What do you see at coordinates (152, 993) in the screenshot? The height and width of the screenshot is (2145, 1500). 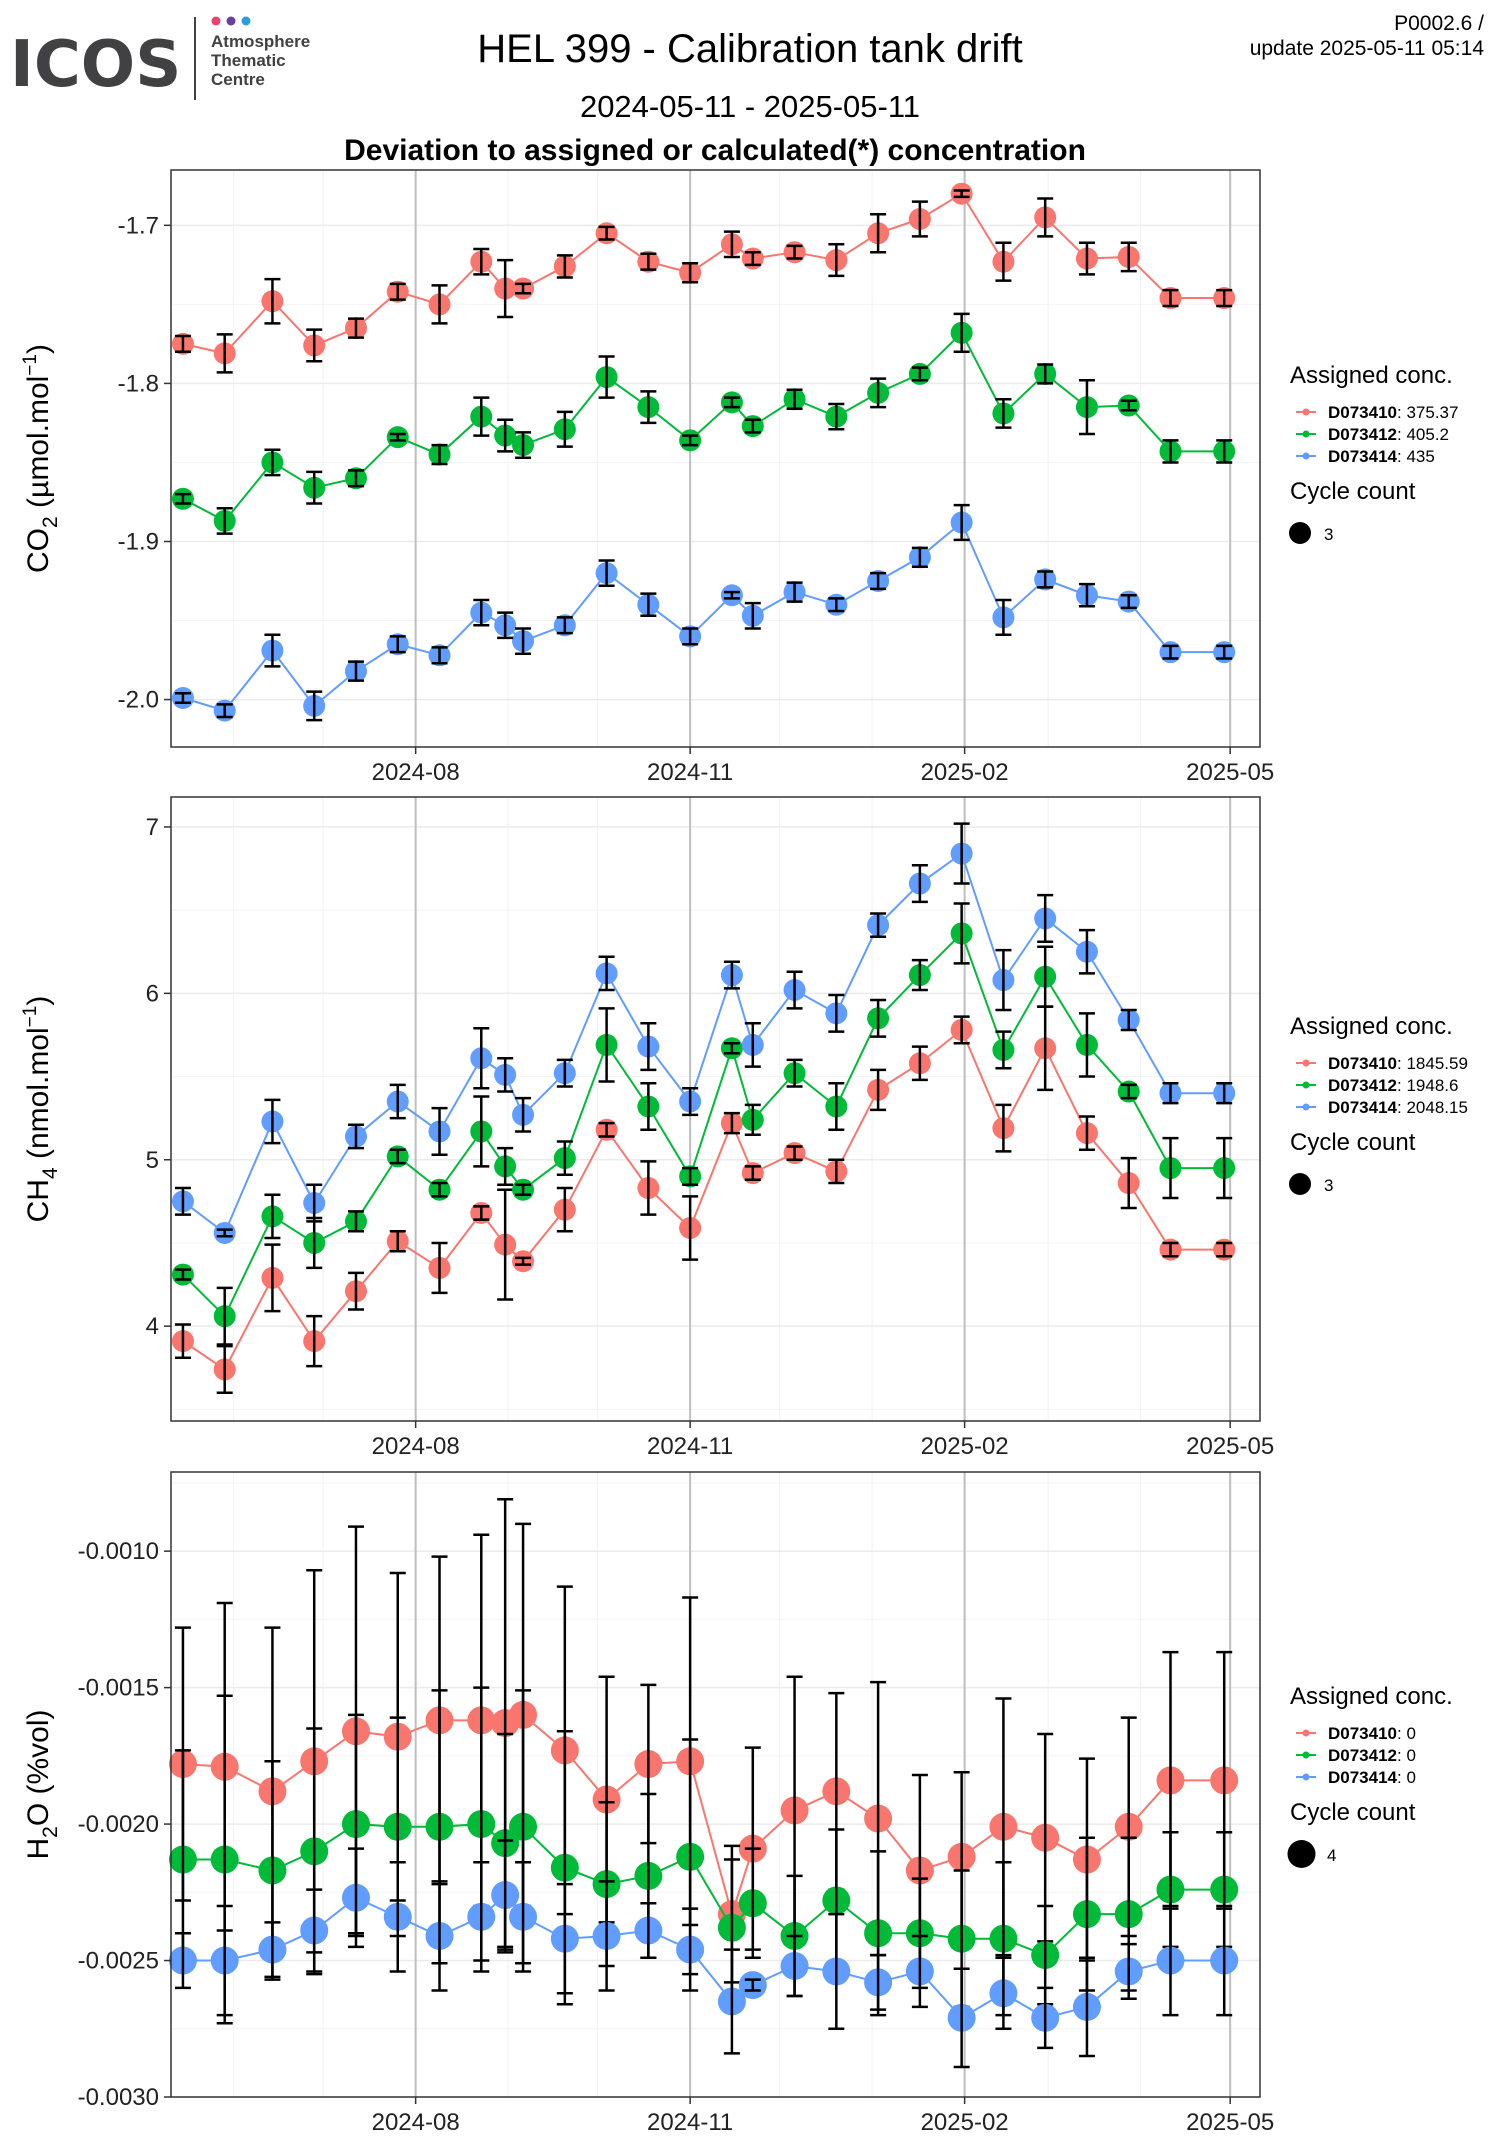 I see `y-tick-label: 6` at bounding box center [152, 993].